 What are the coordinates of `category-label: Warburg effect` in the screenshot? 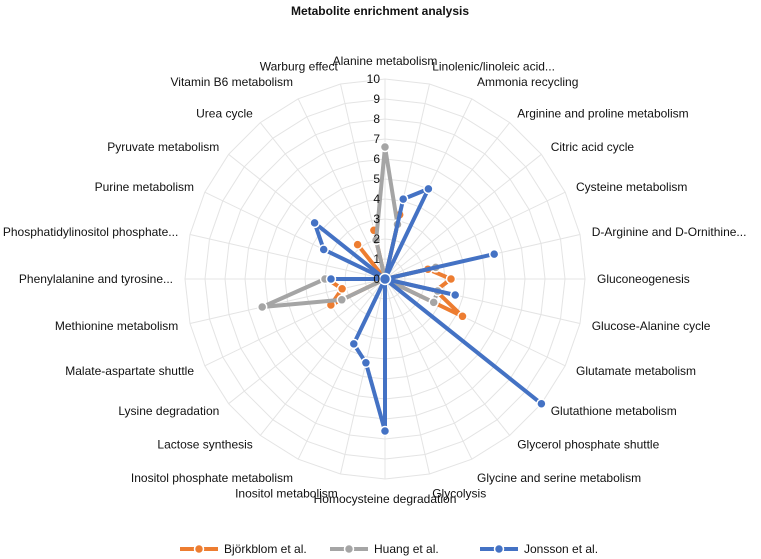 It's located at (299, 66).